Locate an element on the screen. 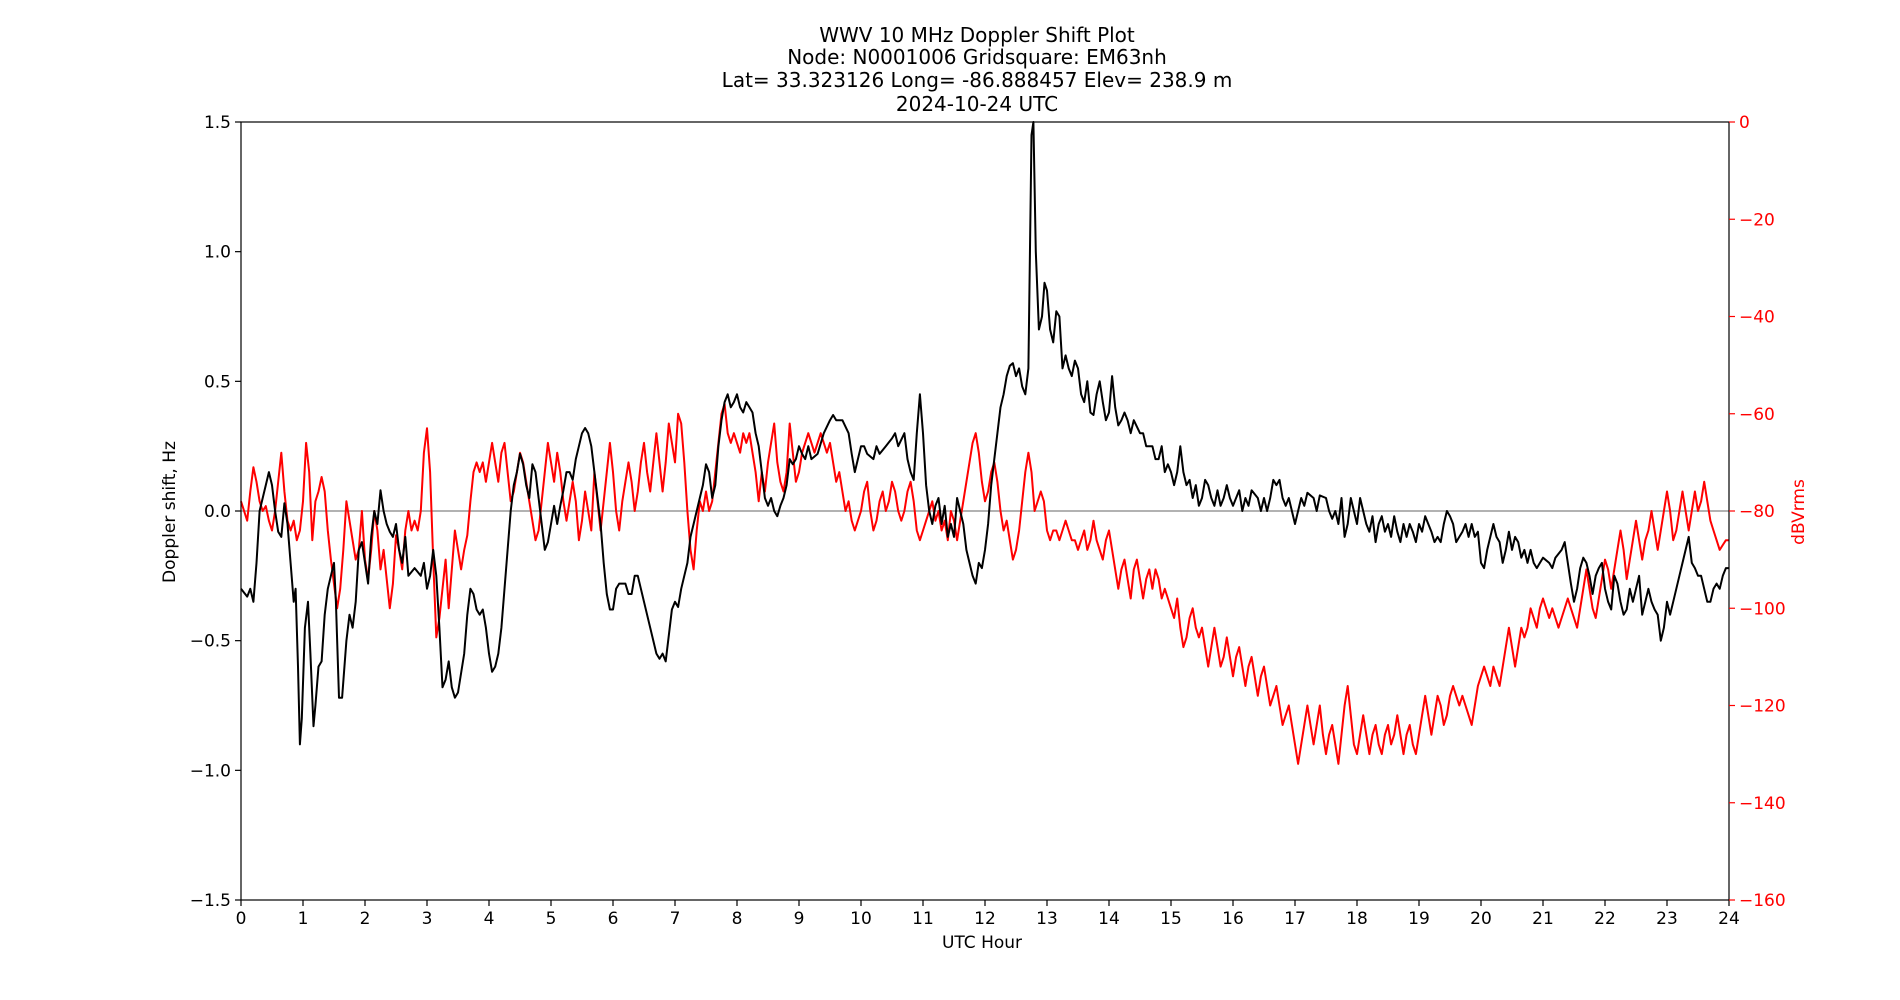 Image resolution: width=1900 pixels, height=1000 pixels. y-tick-label-right: −160 is located at coordinates (1762, 901).